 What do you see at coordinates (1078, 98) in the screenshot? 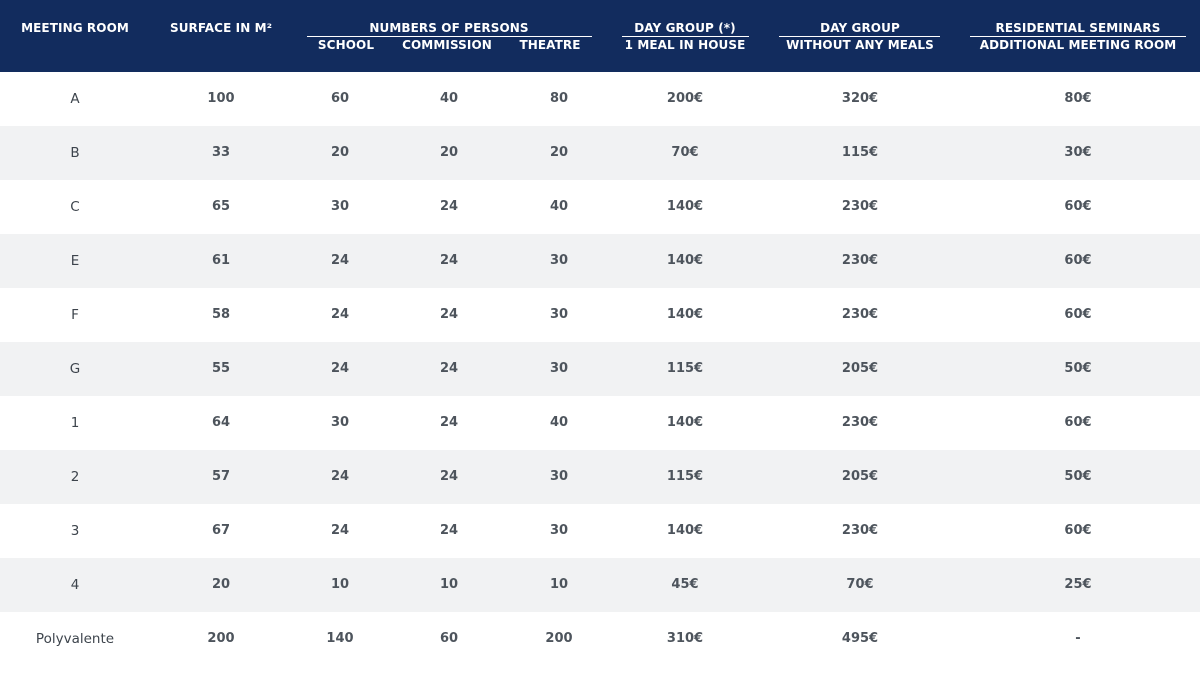
I see `cell-residential: 80€` at bounding box center [1078, 98].